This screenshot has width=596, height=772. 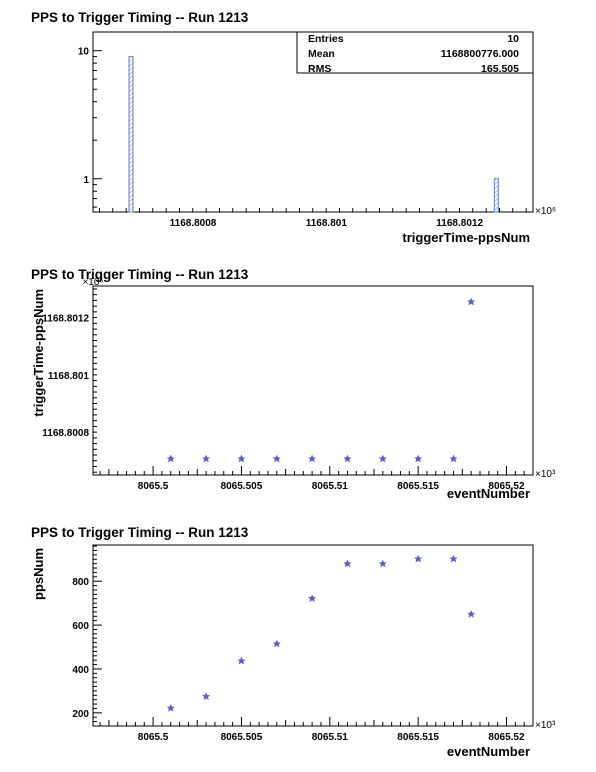 What do you see at coordinates (500, 69) in the screenshot?
I see `stats-value: 165.505` at bounding box center [500, 69].